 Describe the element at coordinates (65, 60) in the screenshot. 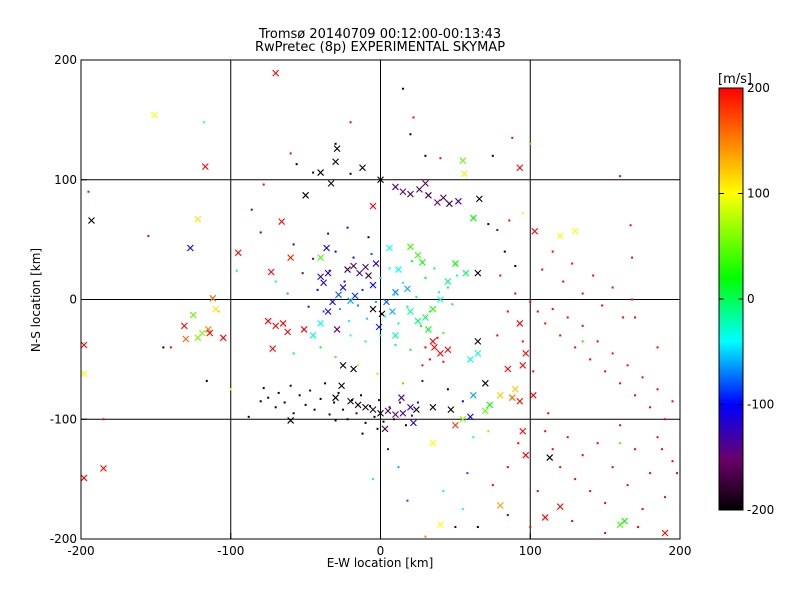

I see `y-tick-label: 200` at that location.